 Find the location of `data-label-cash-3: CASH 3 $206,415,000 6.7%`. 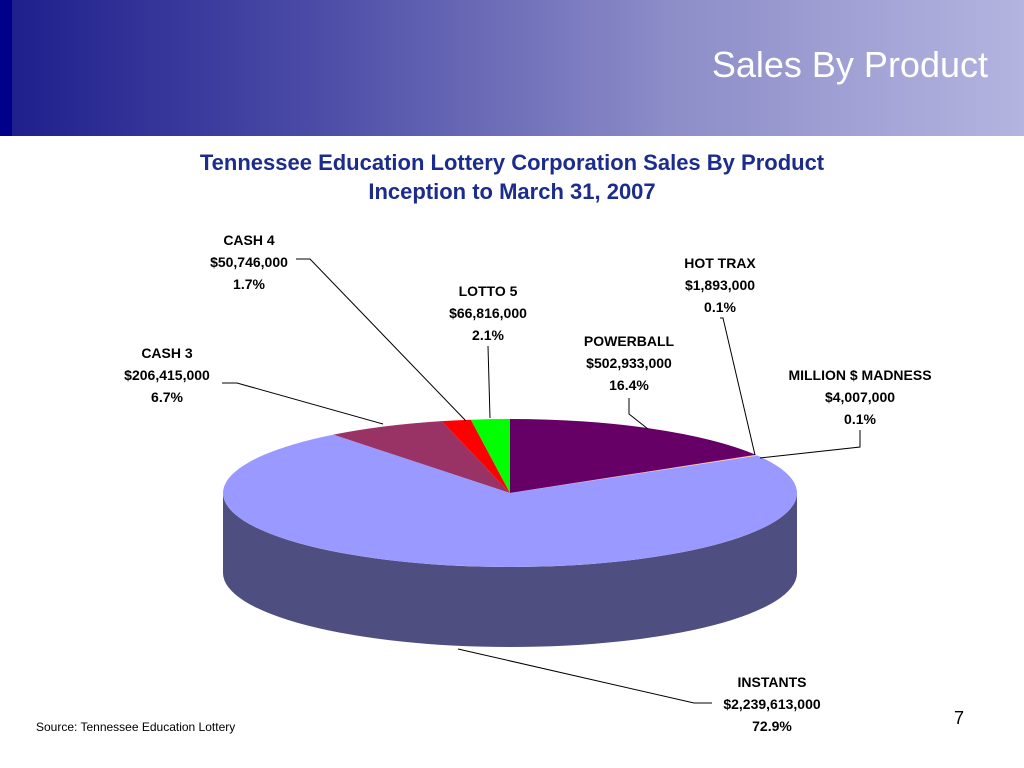

data-label-cash-3: CASH 3 $206,415,000 6.7% is located at coordinates (254, 385).